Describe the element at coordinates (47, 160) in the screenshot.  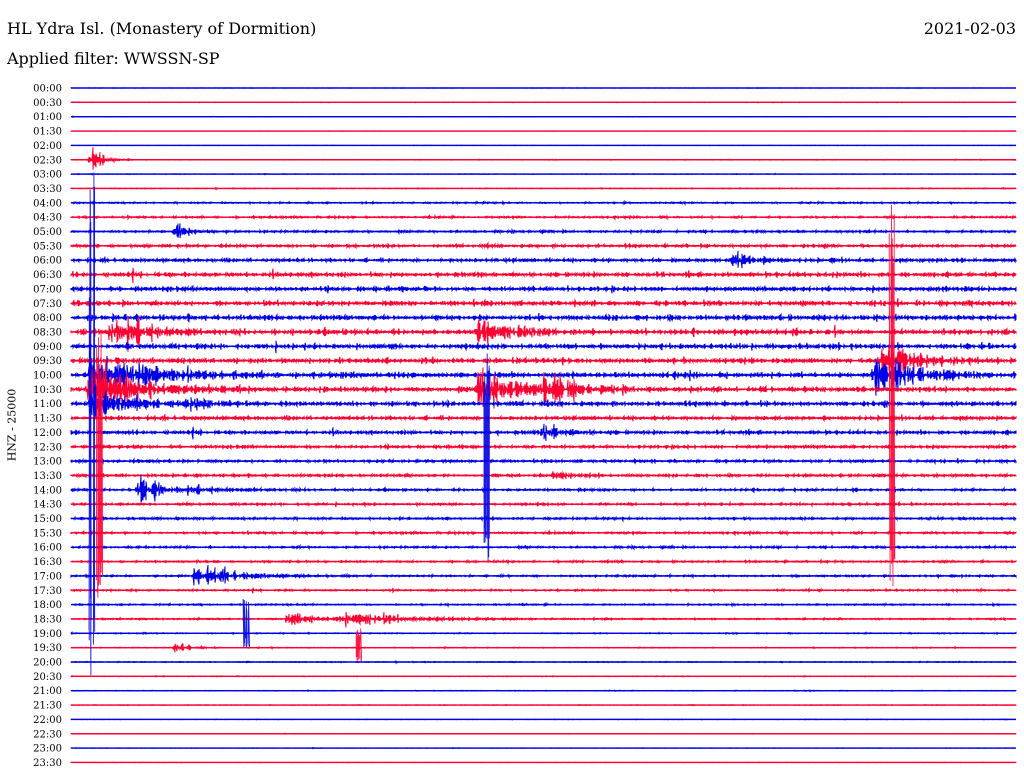
I see `time-tick-label: 02:30` at that location.